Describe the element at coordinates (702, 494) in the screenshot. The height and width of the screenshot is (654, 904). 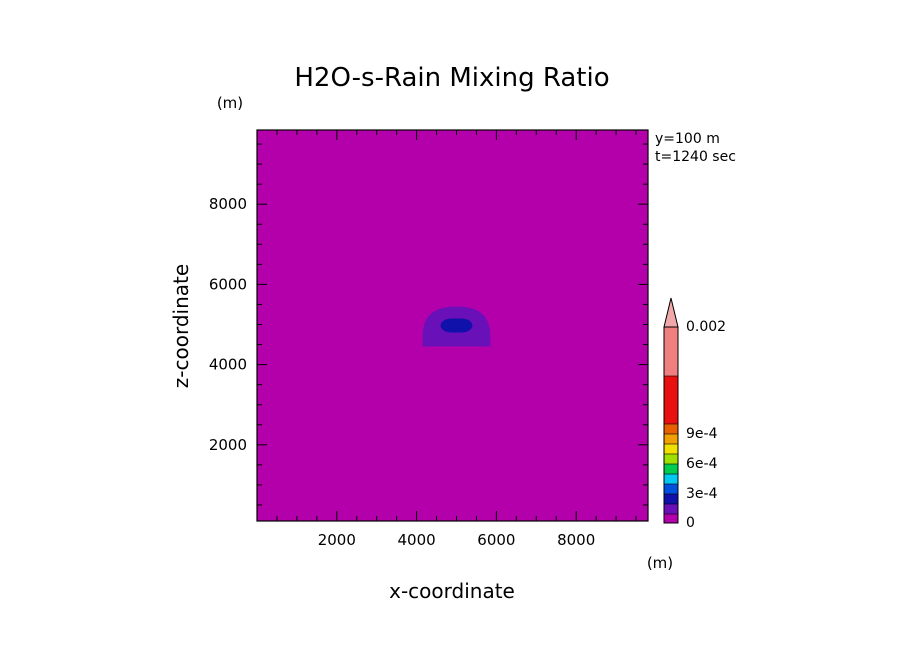
I see `colorbar-label: 3e-4` at that location.